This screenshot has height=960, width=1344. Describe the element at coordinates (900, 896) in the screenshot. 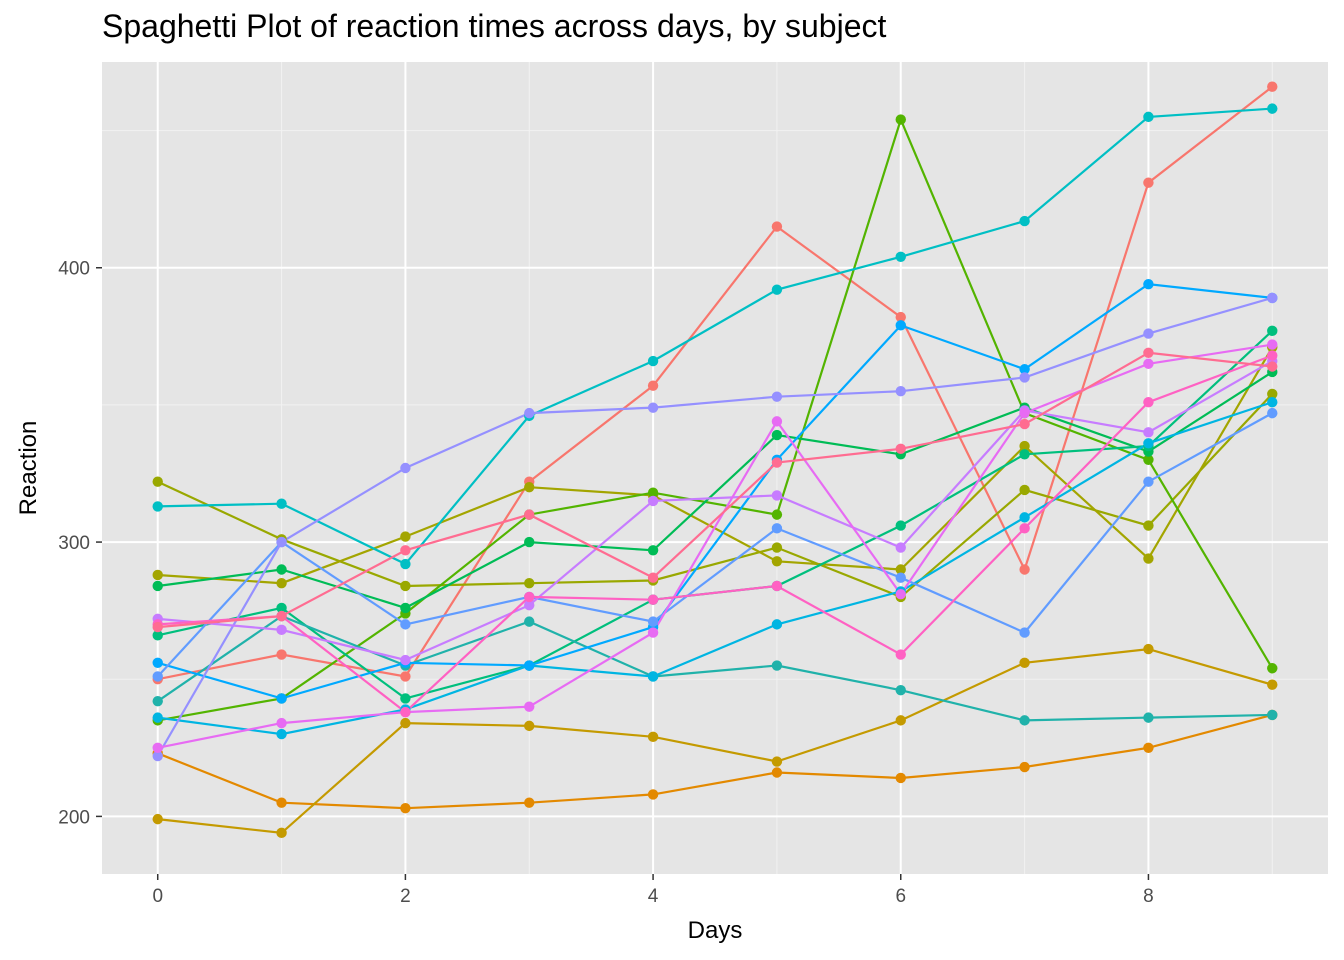

I see `x-tick-label: 6` at that location.